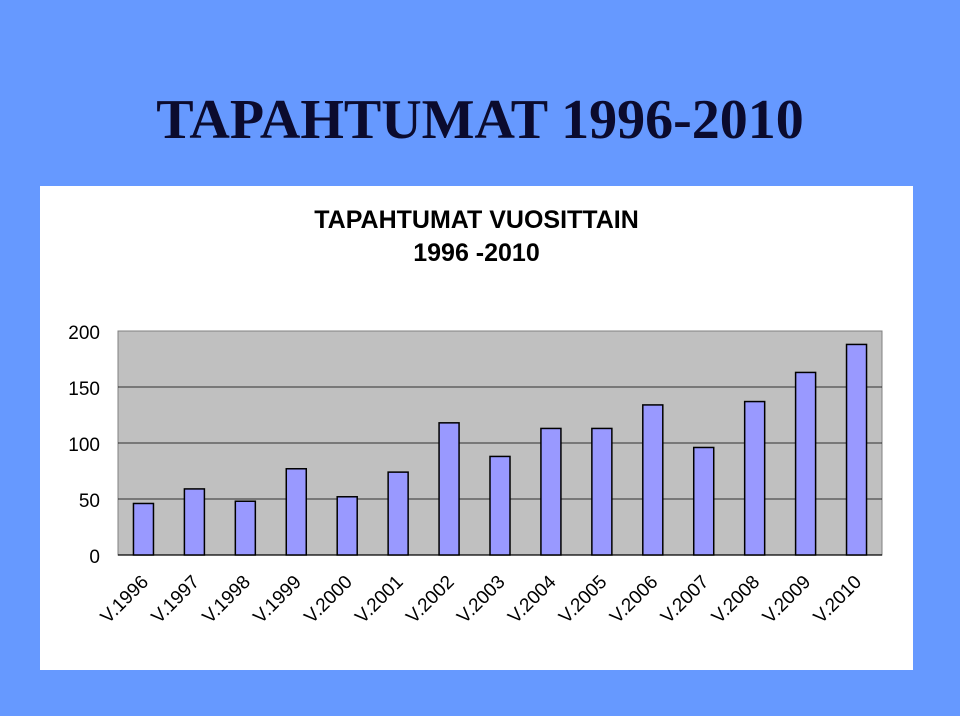  I want to click on x-tick-label: V.1999, so click(278, 600).